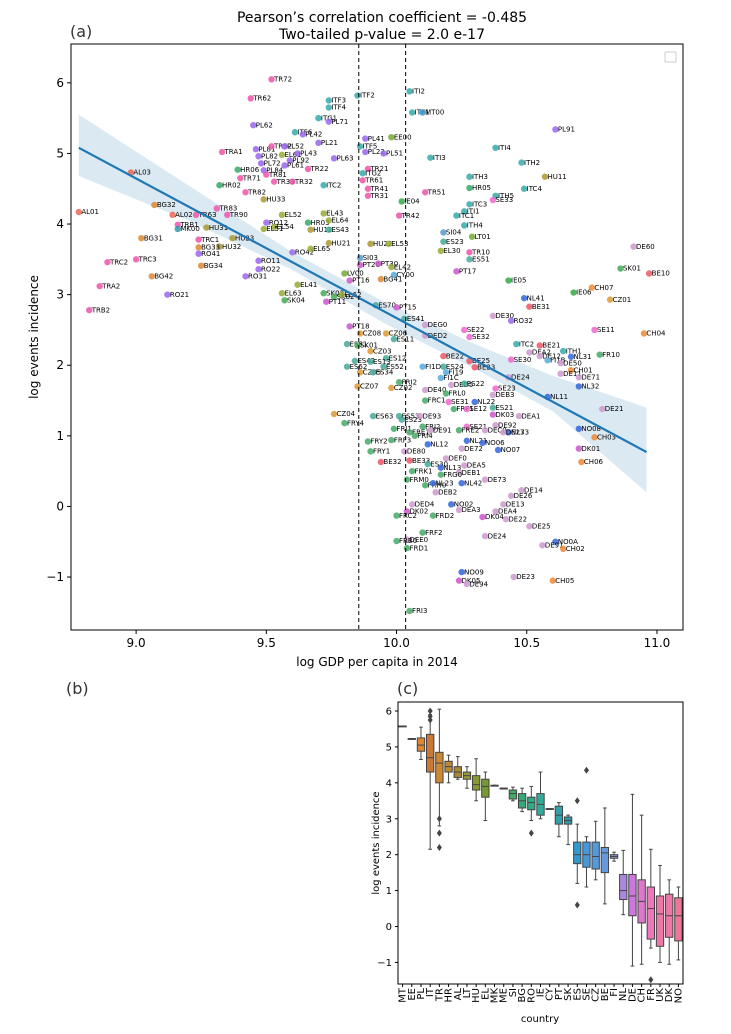 Image resolution: width=731 pixels, height=1034 pixels. What do you see at coordinates (378, 442) in the screenshot?
I see `point-label: FRY2` at bounding box center [378, 442].